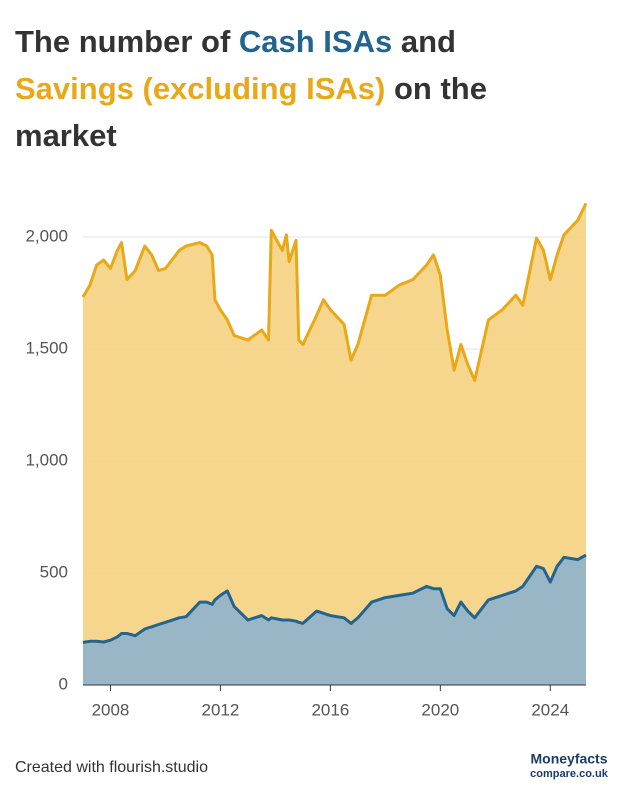 This screenshot has height=800, width=628. Describe the element at coordinates (436, 88) in the screenshot. I see `title-part: on the` at that location.